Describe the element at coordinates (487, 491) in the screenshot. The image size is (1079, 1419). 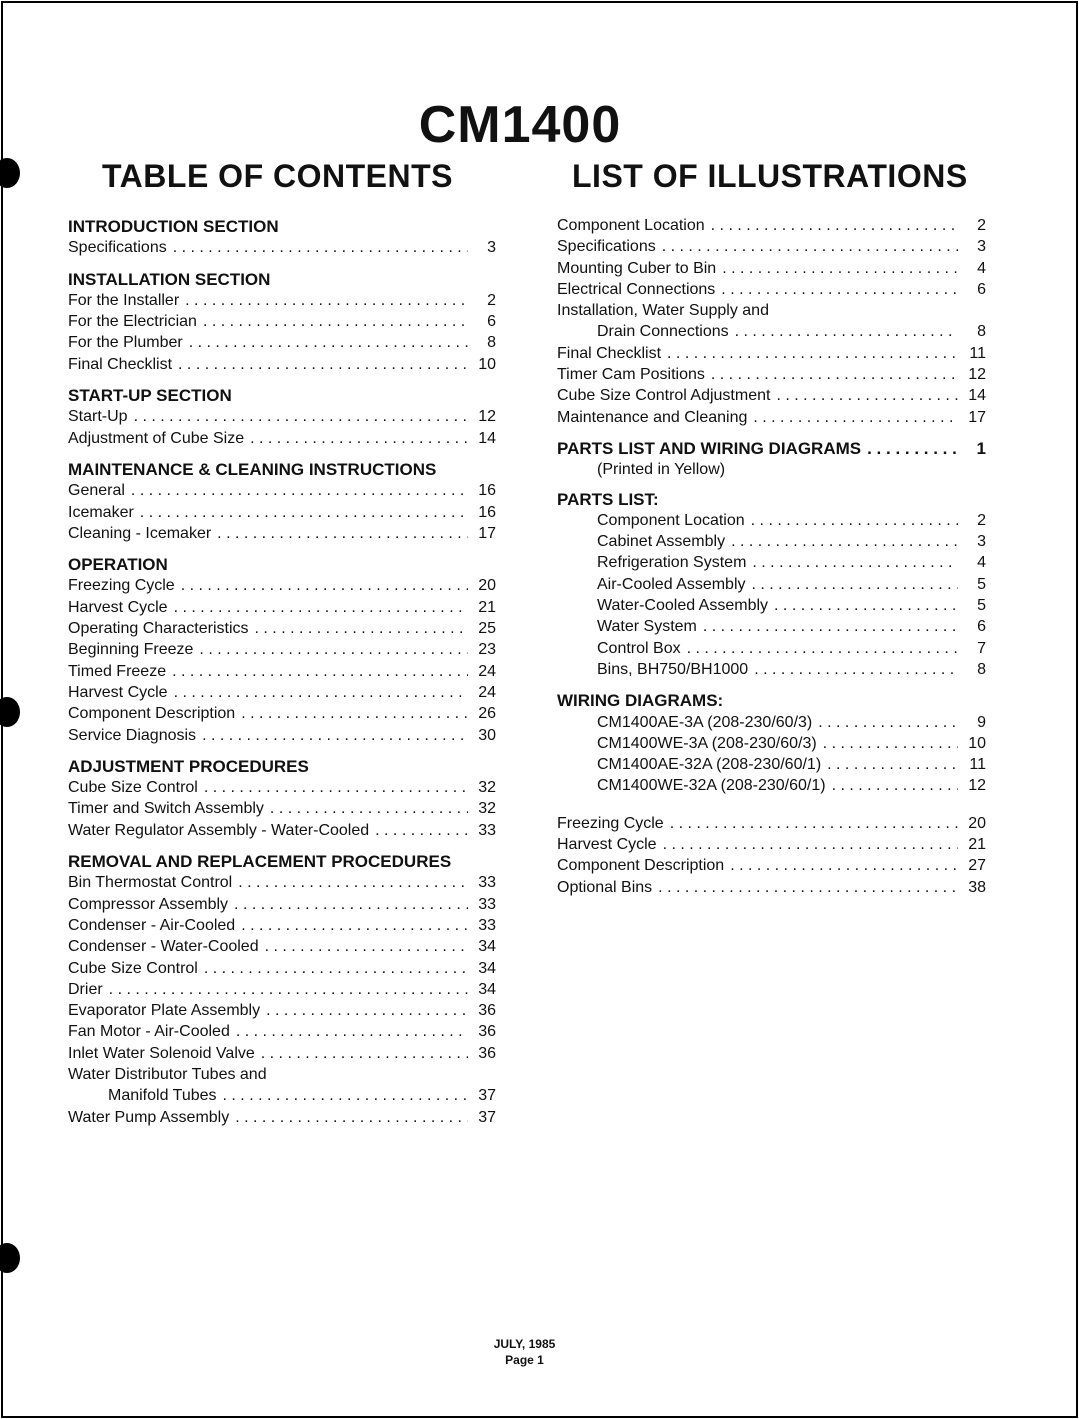
I see `page-number: 16` at that location.